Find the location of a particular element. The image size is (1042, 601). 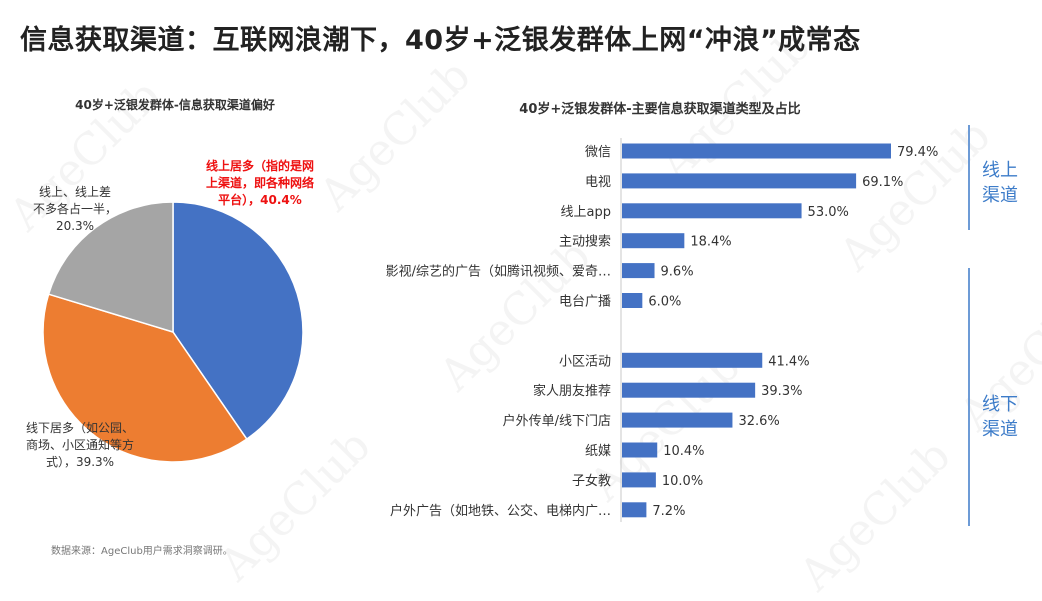

bar-value-label: 39.3% is located at coordinates (781, 391).